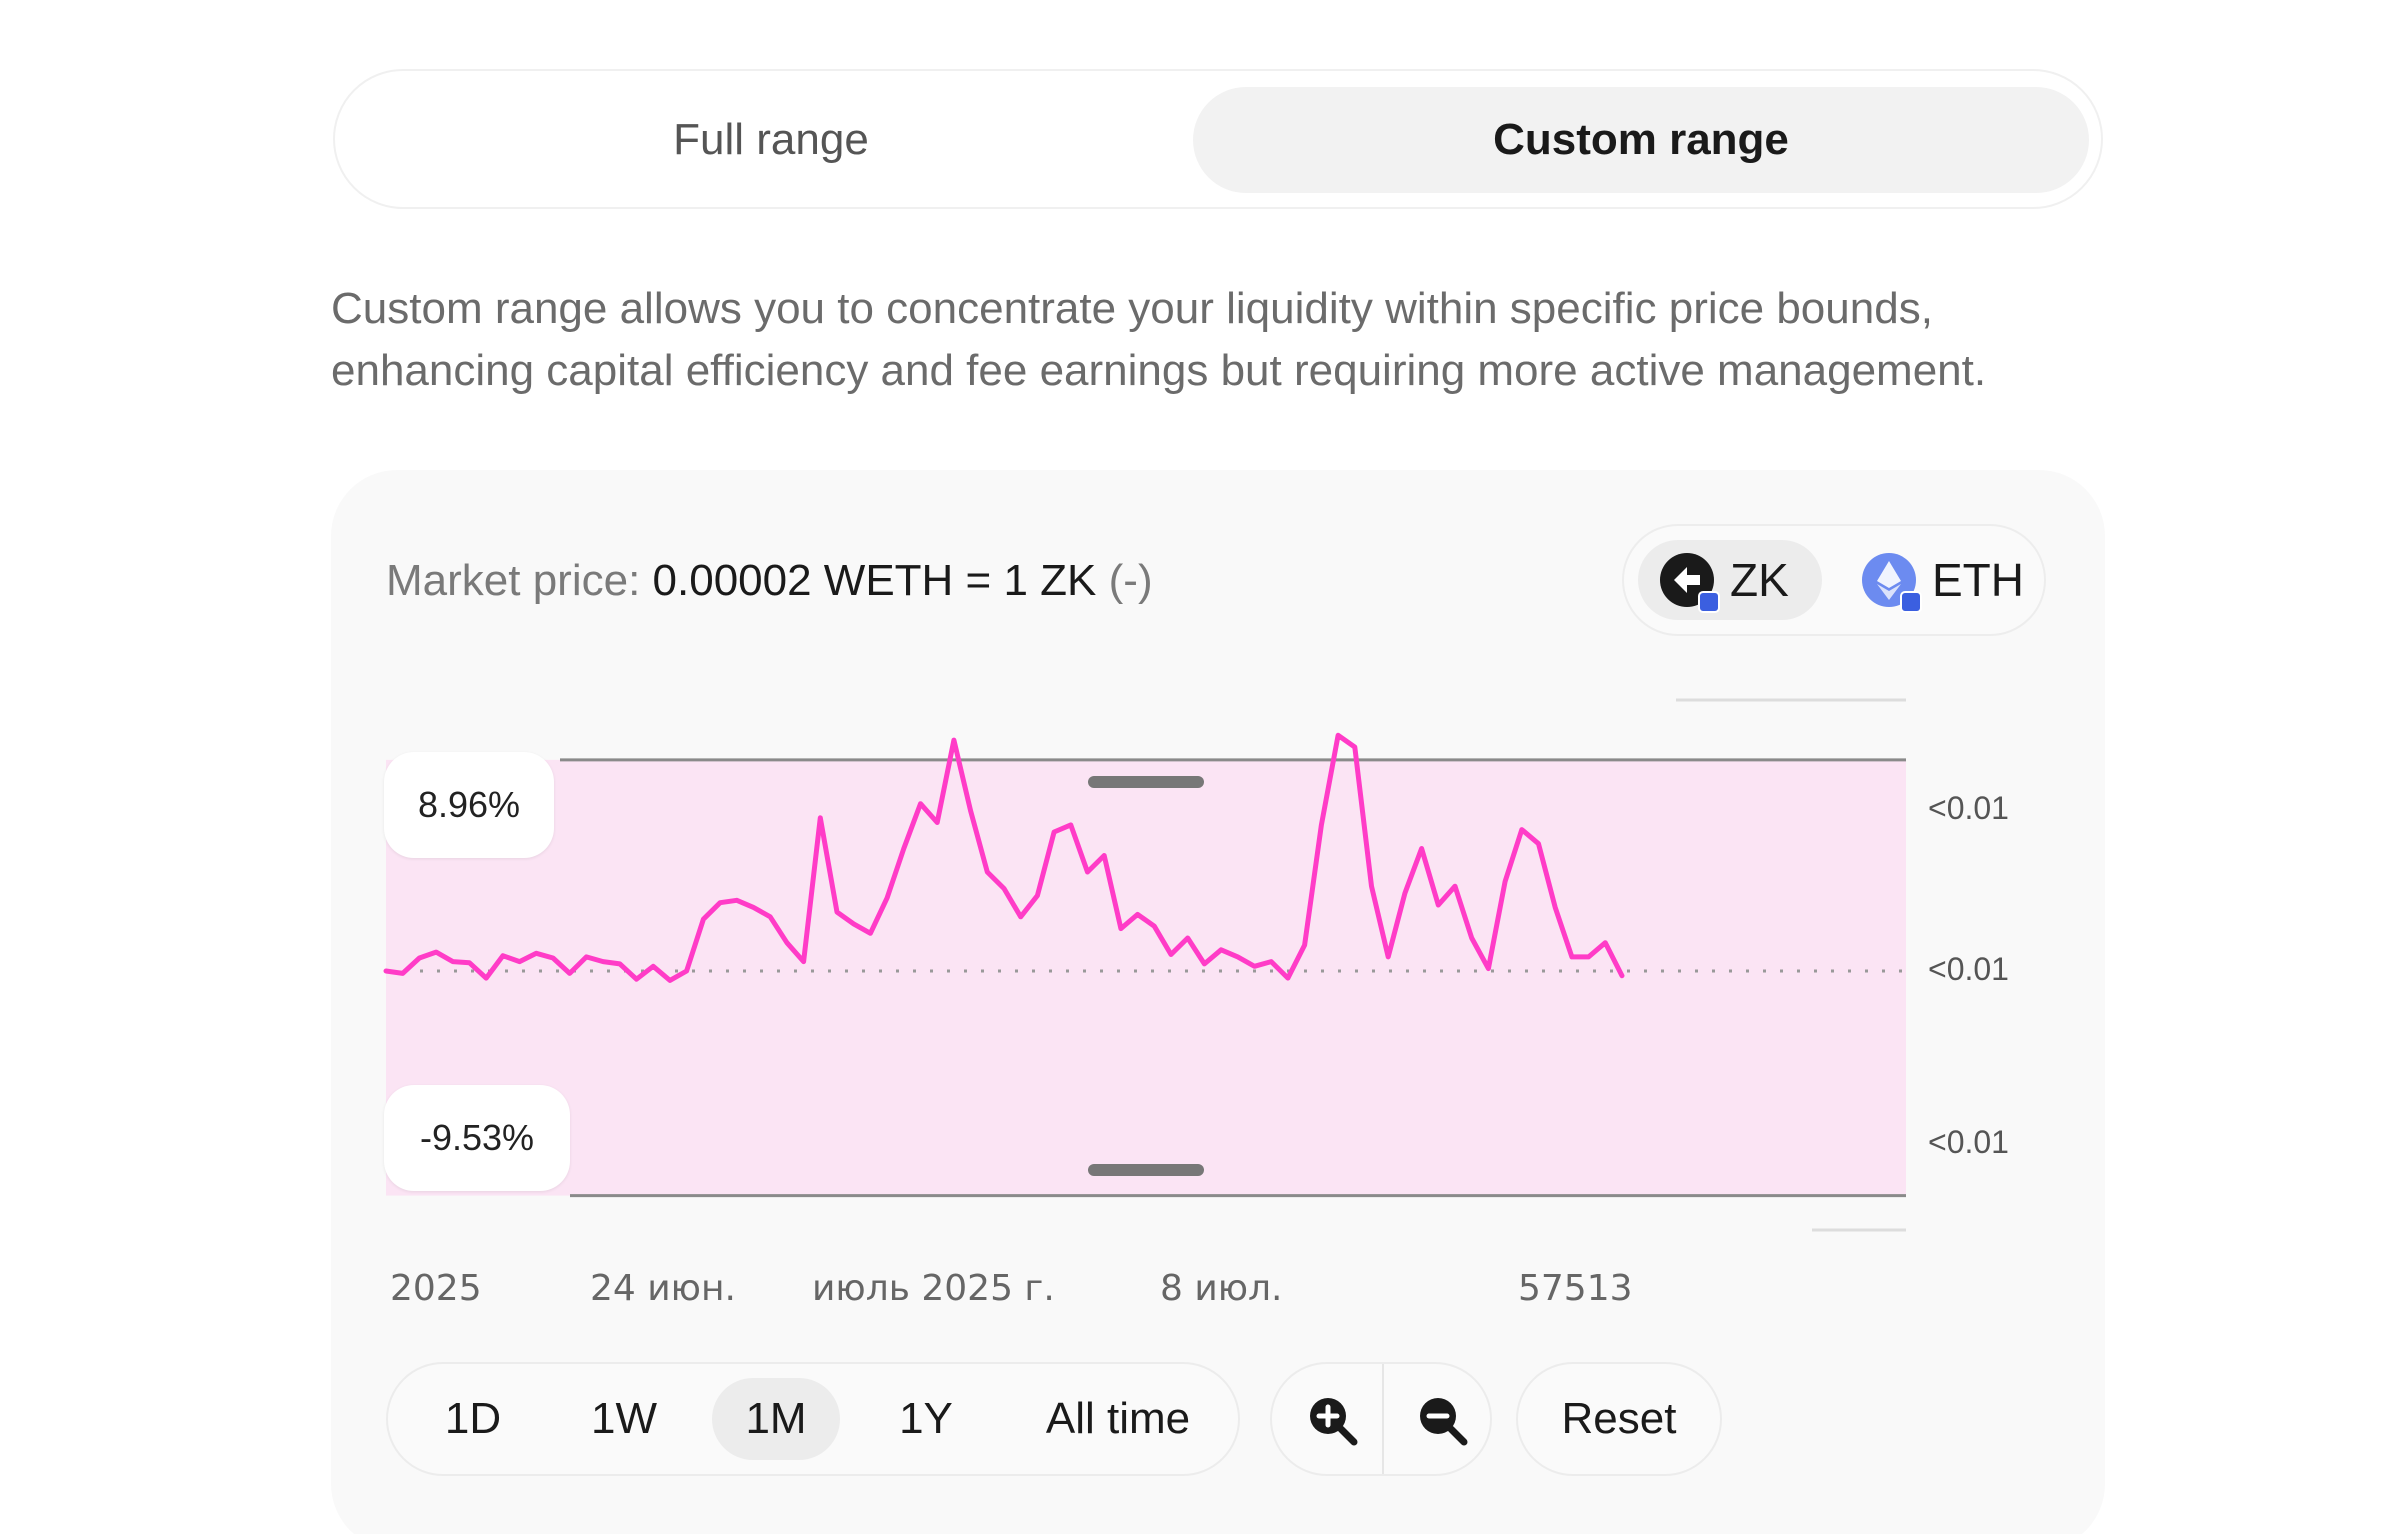 The height and width of the screenshot is (1534, 2396). I want to click on zoom-in-icon, so click(1332, 1420).